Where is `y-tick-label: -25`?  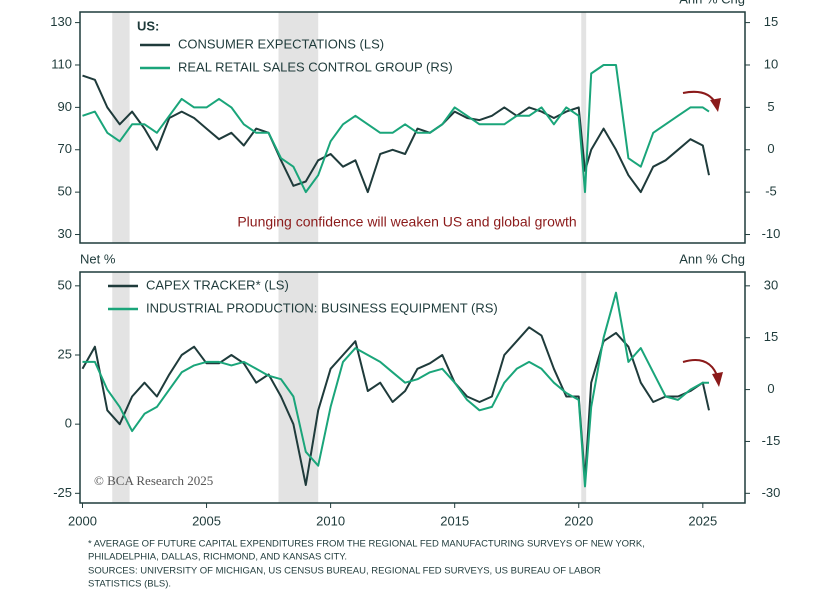
y-tick-label: -25 is located at coordinates (62, 492).